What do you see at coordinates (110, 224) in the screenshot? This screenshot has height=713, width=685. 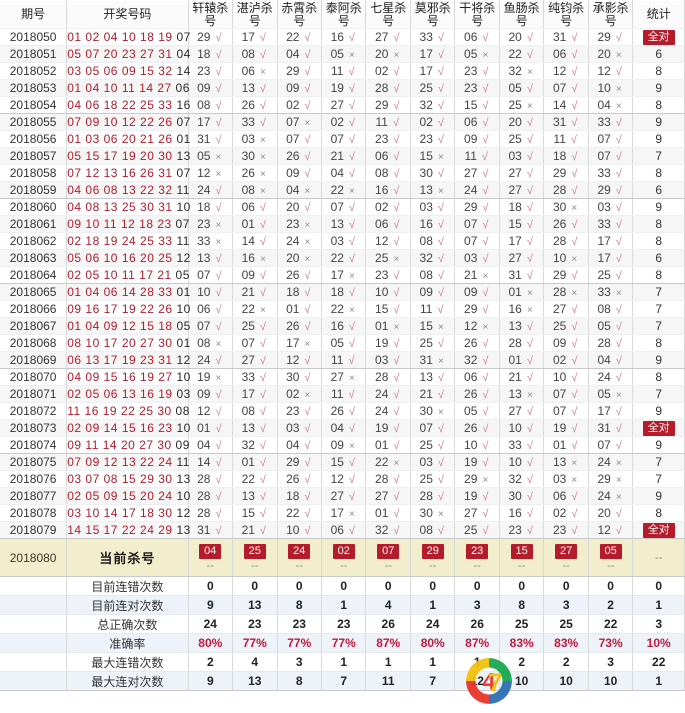 I see `red-ball: 11` at bounding box center [110, 224].